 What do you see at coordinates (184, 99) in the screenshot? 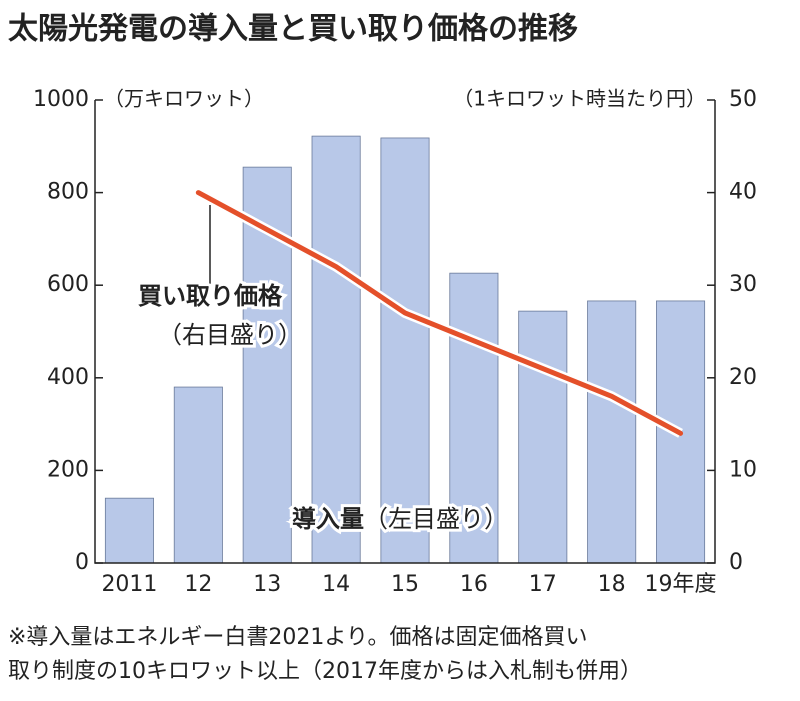
I see `y-axis-label: （万キロワット）` at bounding box center [184, 99].